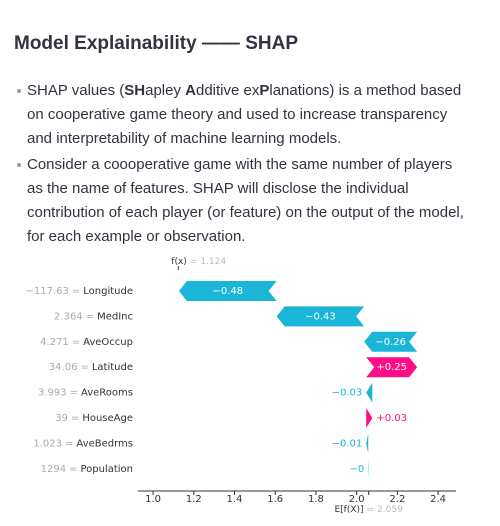 This screenshot has width=500, height=526. Describe the element at coordinates (106, 469) in the screenshot. I see `feature-name: Population` at that location.